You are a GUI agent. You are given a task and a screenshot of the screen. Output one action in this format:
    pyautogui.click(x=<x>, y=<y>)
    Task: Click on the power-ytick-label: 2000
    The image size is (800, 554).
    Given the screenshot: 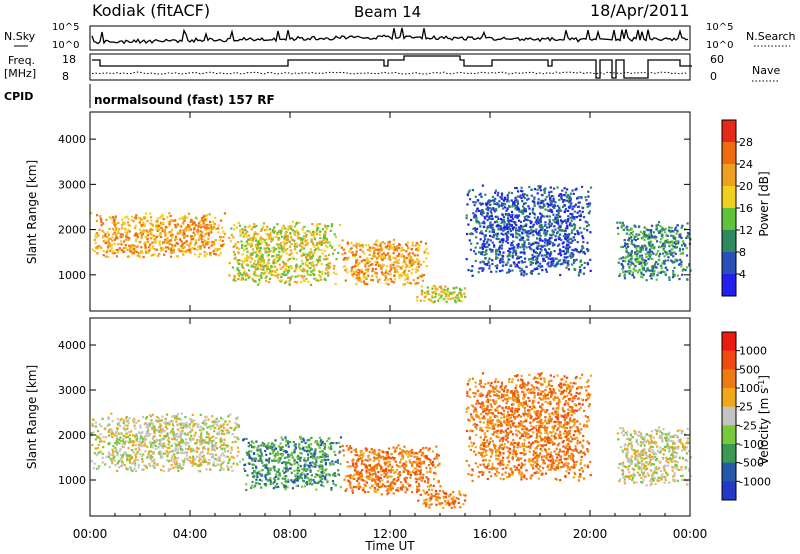 What is the action you would take?
    pyautogui.click(x=72, y=230)
    